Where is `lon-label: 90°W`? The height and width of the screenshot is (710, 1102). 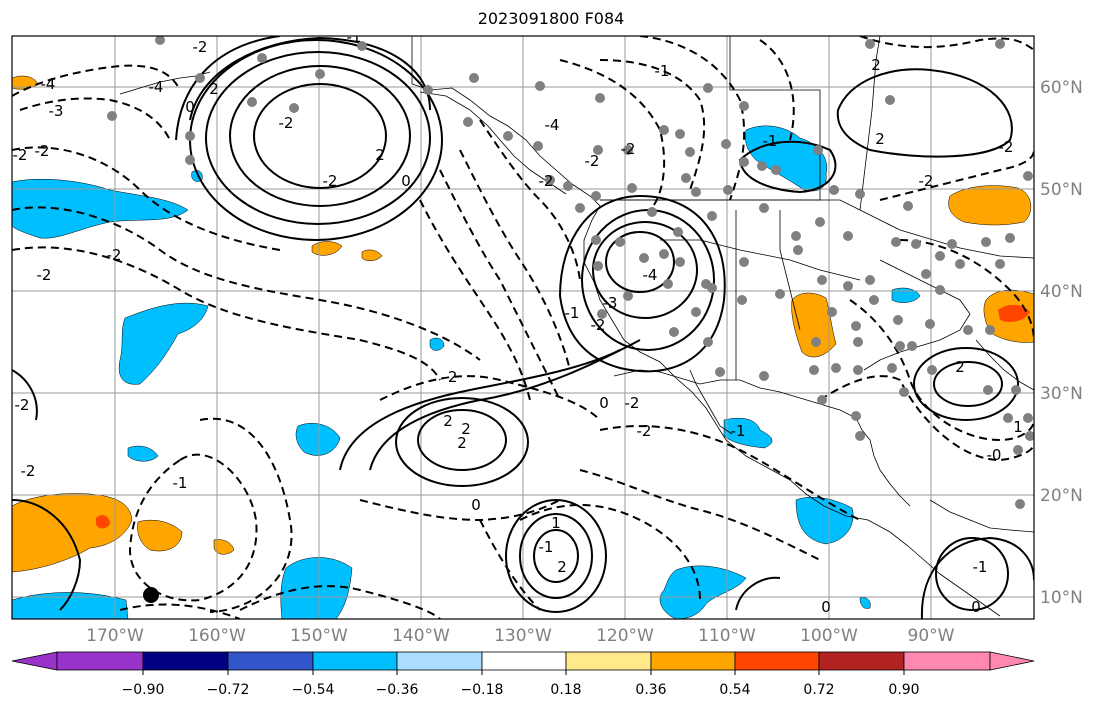
lon-label: 90°W is located at coordinates (931, 636).